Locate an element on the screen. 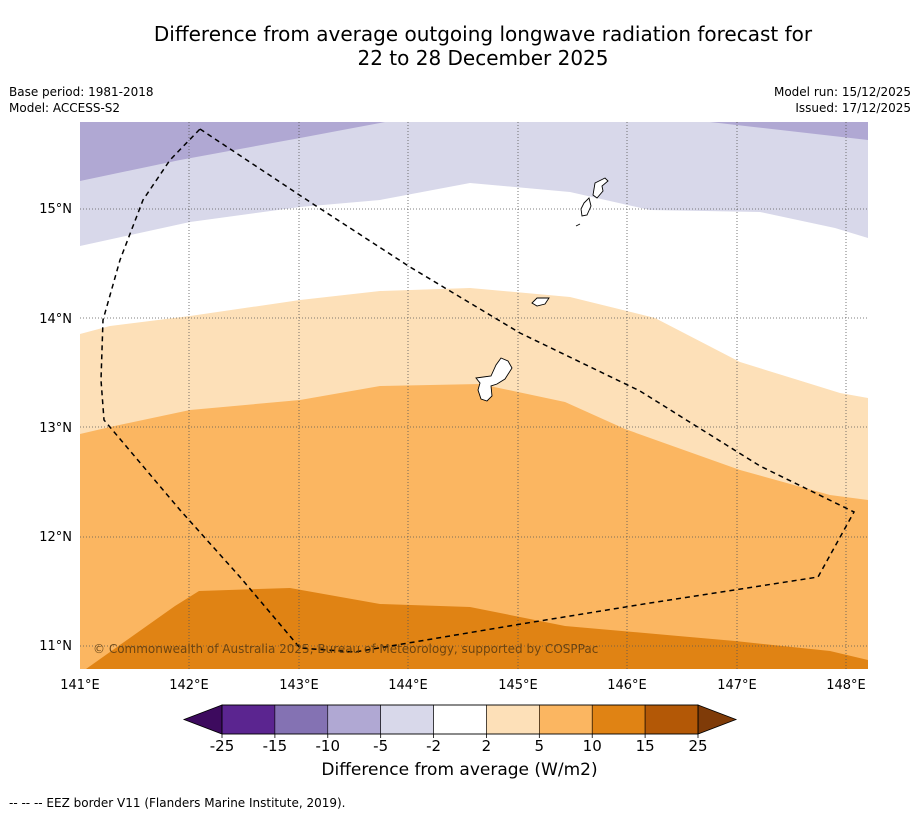 The image size is (919, 816). lat-tick-11: 11°N is located at coordinates (55, 646).